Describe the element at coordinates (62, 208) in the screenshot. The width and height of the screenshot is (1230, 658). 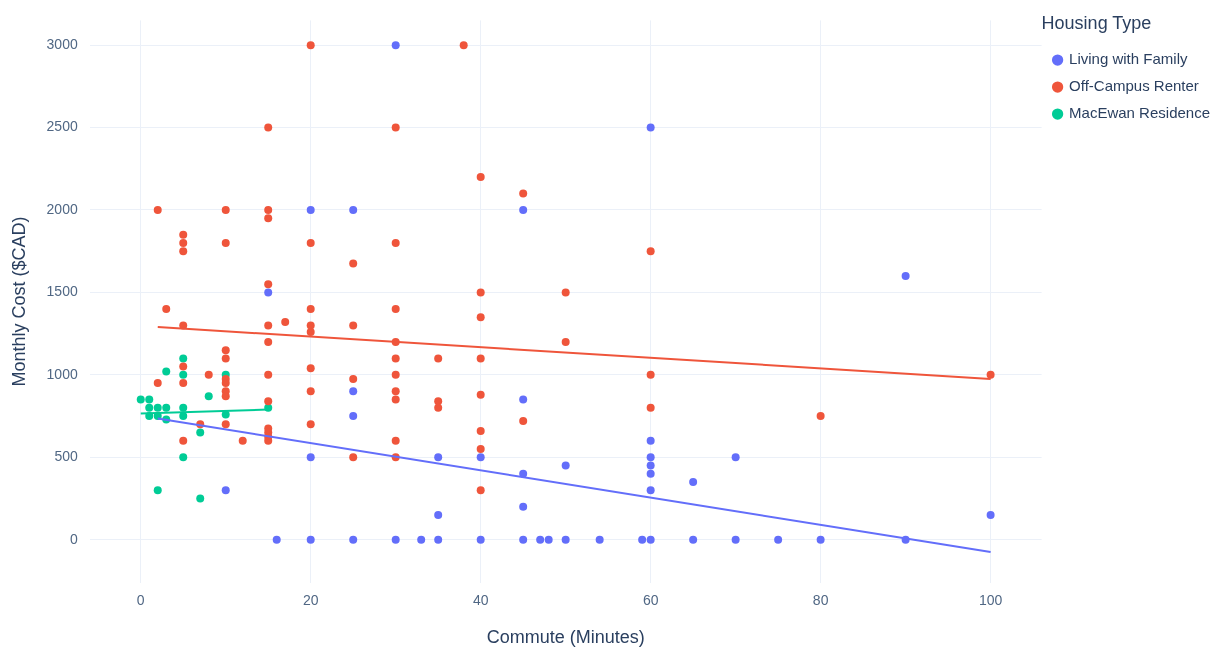
I see `y-tick-label: 2000` at that location.